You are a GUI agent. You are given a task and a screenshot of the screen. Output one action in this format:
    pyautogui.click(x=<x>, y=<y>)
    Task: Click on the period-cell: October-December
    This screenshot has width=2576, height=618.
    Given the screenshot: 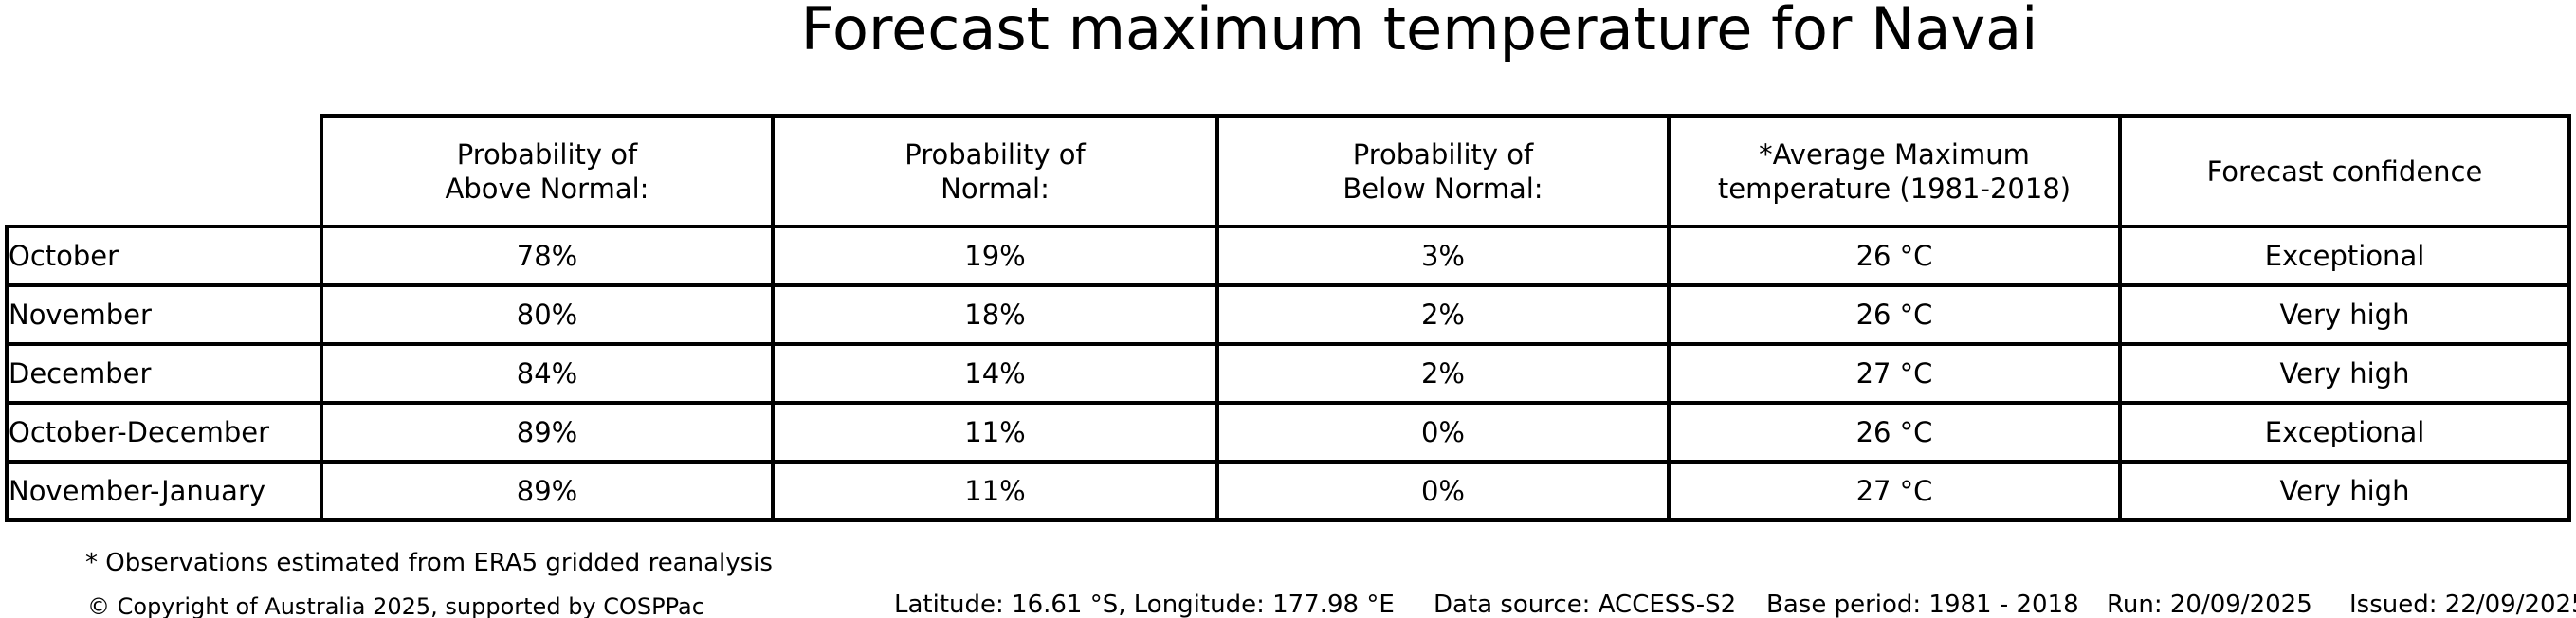 What is the action you would take?
    pyautogui.click(x=164, y=432)
    